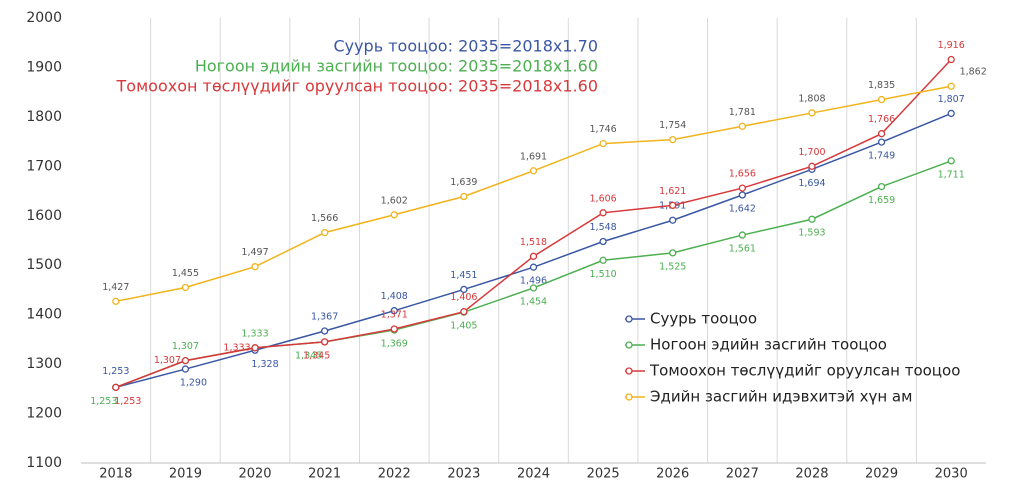  What do you see at coordinates (44, 414) in the screenshot?
I see `y-tick-label: 1200` at bounding box center [44, 414].